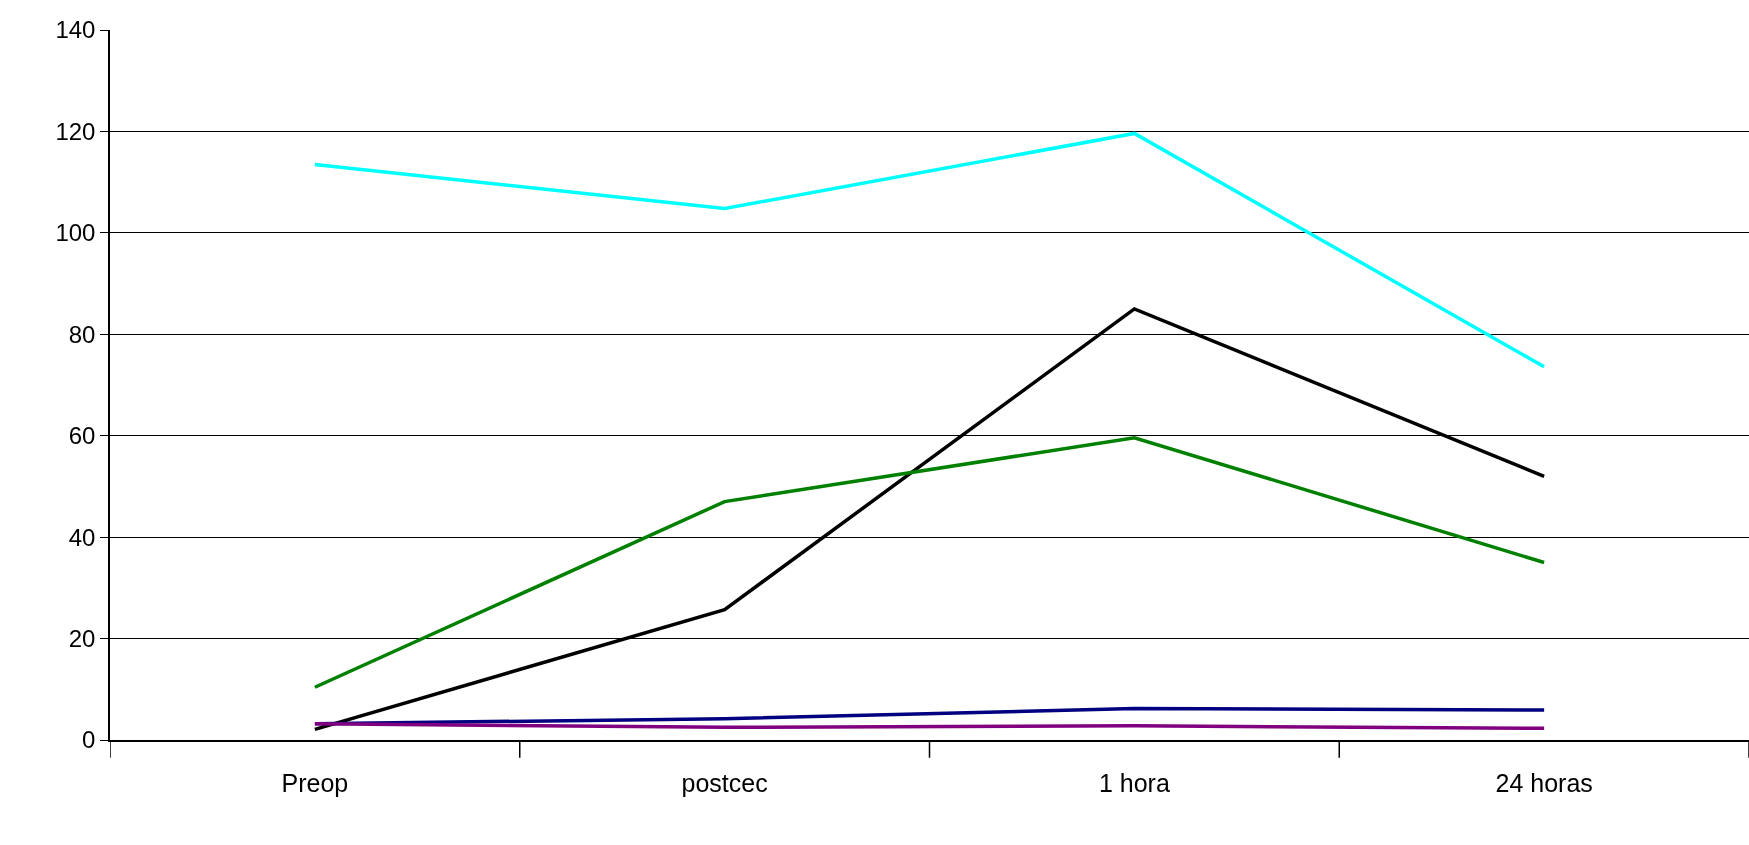 This screenshot has width=1749, height=845. I want to click on x-tick-label: Preop, so click(315, 782).